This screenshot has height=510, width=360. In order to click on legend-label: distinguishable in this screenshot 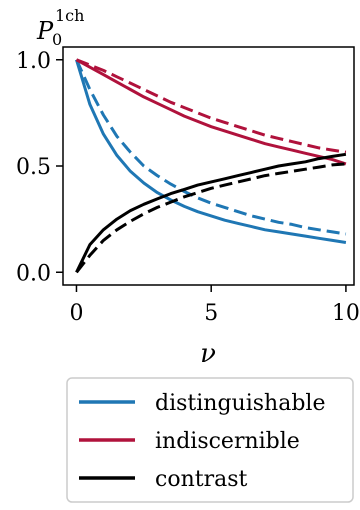, I will do `click(240, 403)`.